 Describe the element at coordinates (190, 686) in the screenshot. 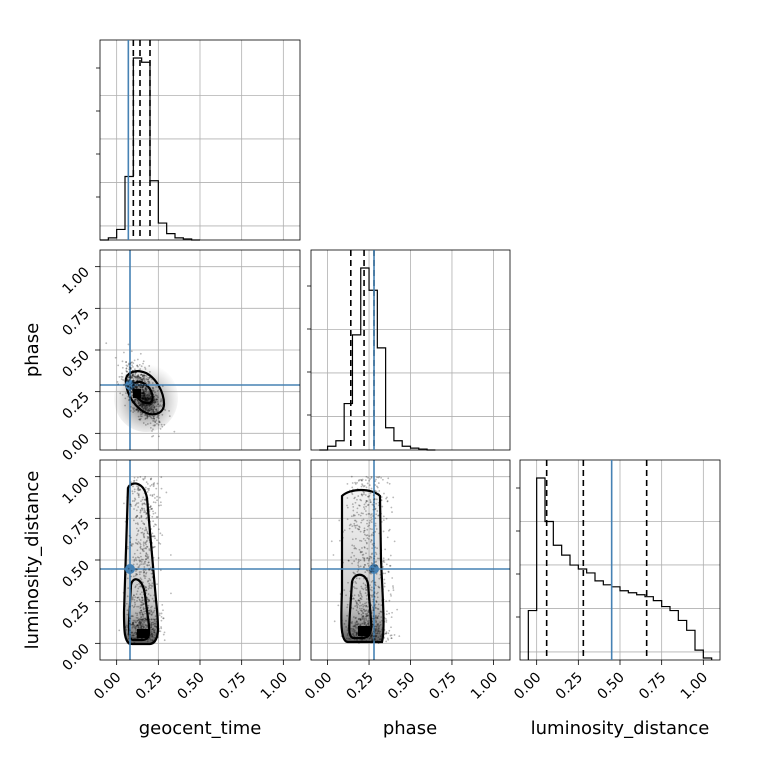

I see `x-tick-label: 0.50` at that location.